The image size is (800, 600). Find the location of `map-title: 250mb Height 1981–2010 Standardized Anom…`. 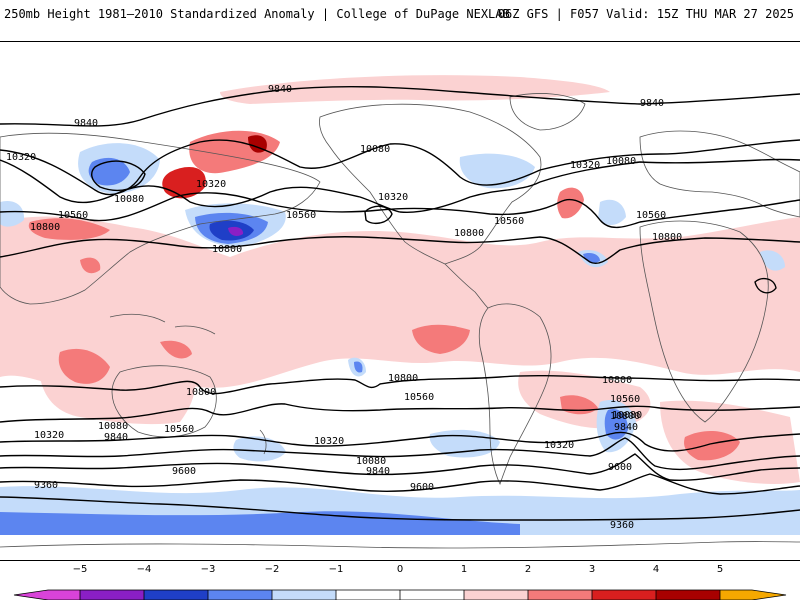

map-title: 250mb Height 1981–2010 Standardized Anom… is located at coordinates (257, 14).